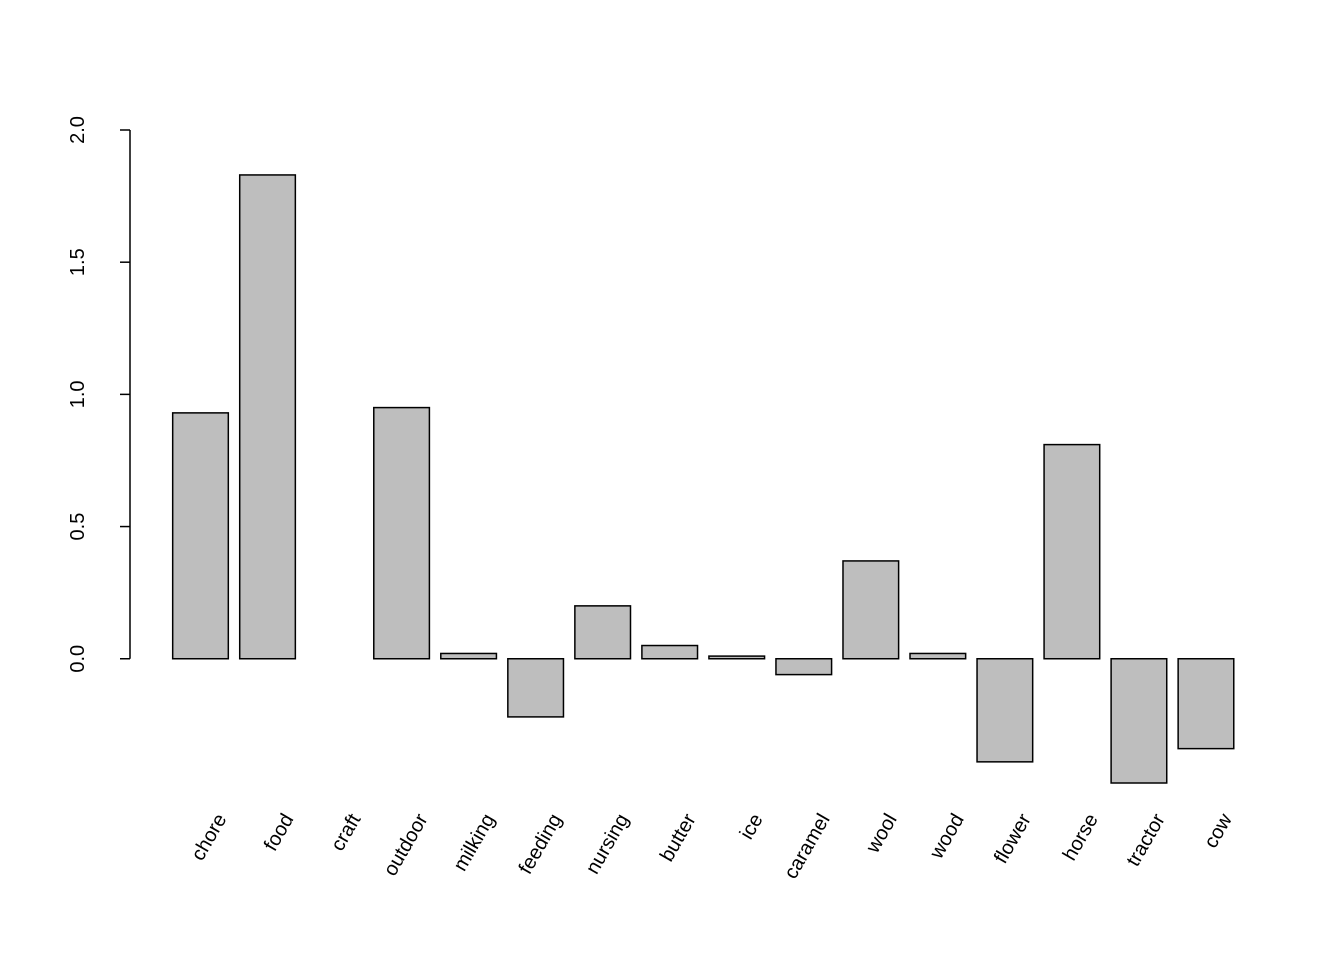 The image size is (1344, 960). Describe the element at coordinates (608, 844) in the screenshot. I see `x-tick-label: nursing` at that location.